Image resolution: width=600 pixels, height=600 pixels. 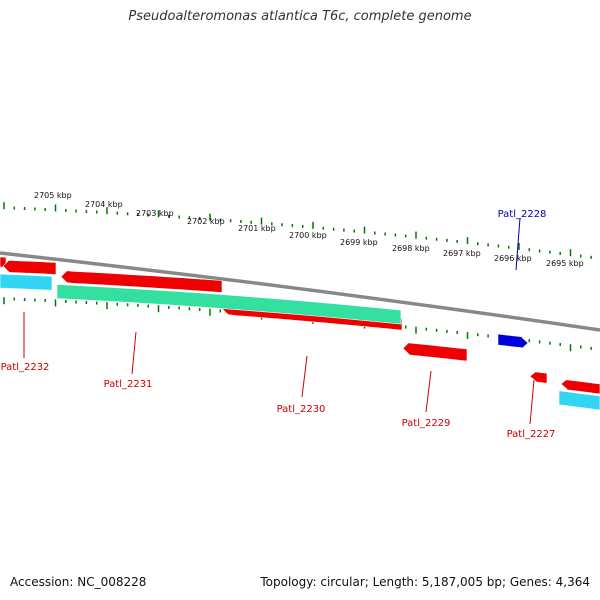 I want to click on scale-label: 2702 kbp, so click(x=206, y=221).